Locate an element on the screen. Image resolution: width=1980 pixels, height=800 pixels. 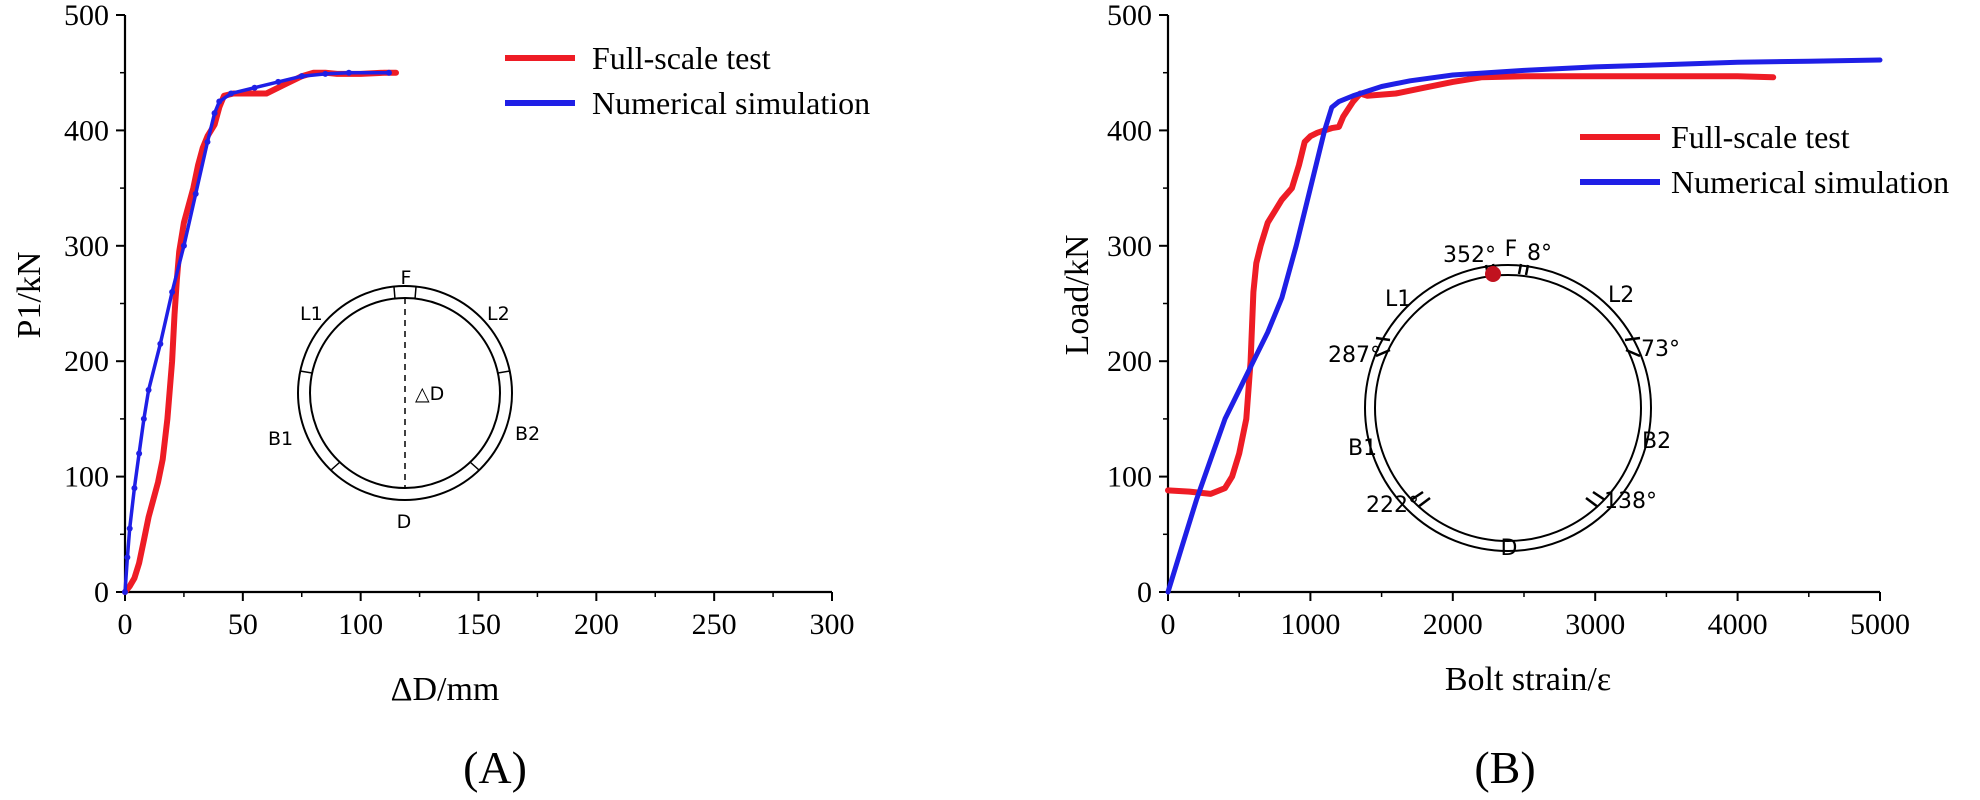
panel-b-inset-bolt-marks is located at coordinates (1508, 385).